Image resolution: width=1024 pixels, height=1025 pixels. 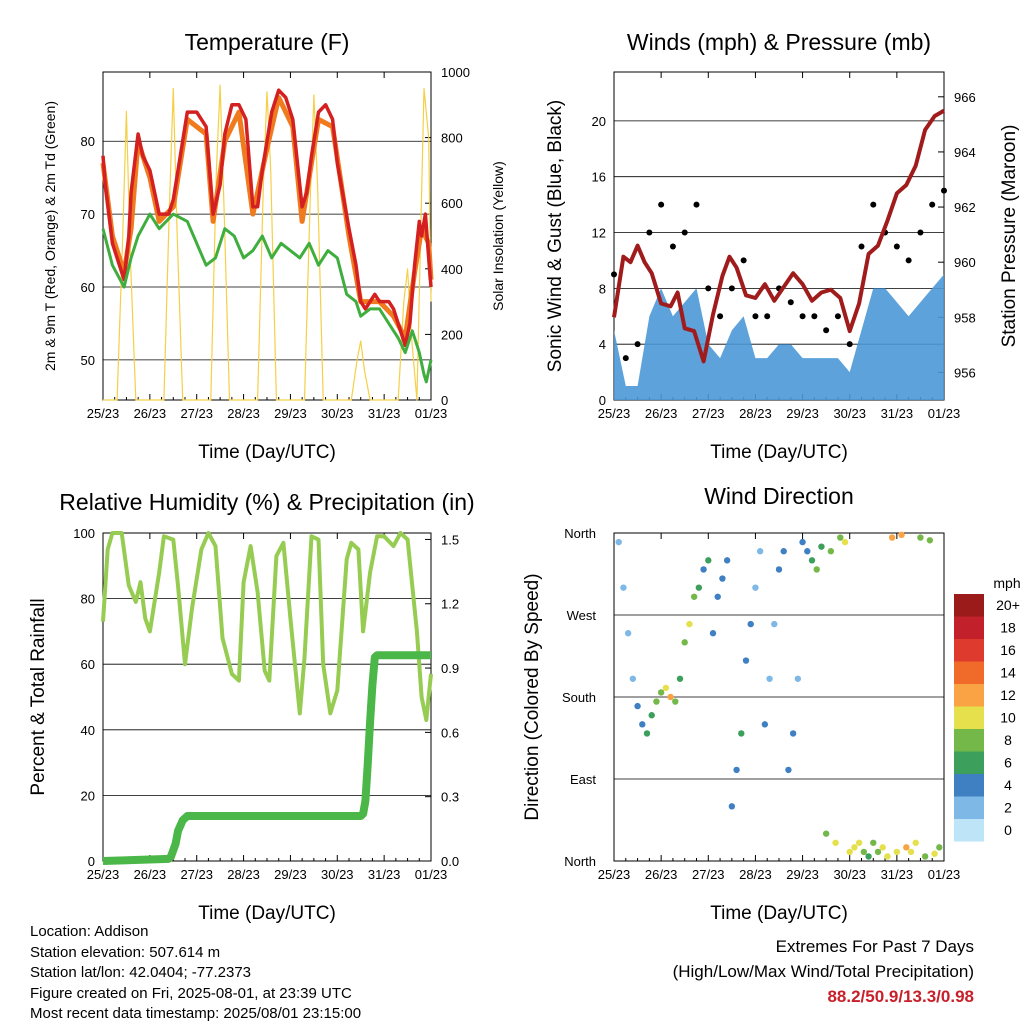 I want to click on rh-precip-ytick-right-label: 0.0, so click(x=450, y=861).